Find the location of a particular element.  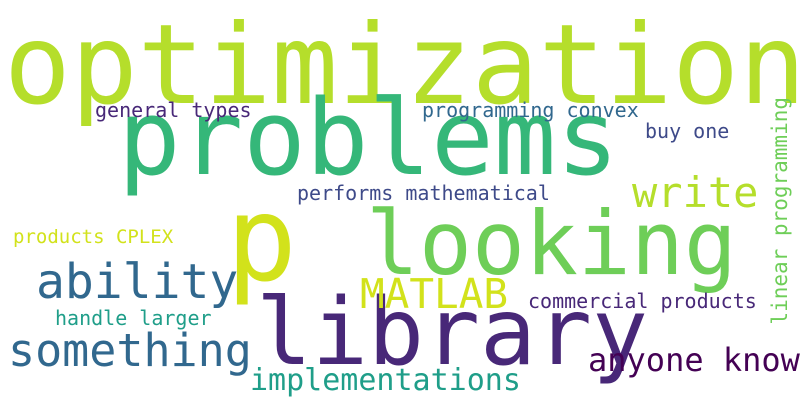

word-handle-larger: handle larger is located at coordinates (133, 318).